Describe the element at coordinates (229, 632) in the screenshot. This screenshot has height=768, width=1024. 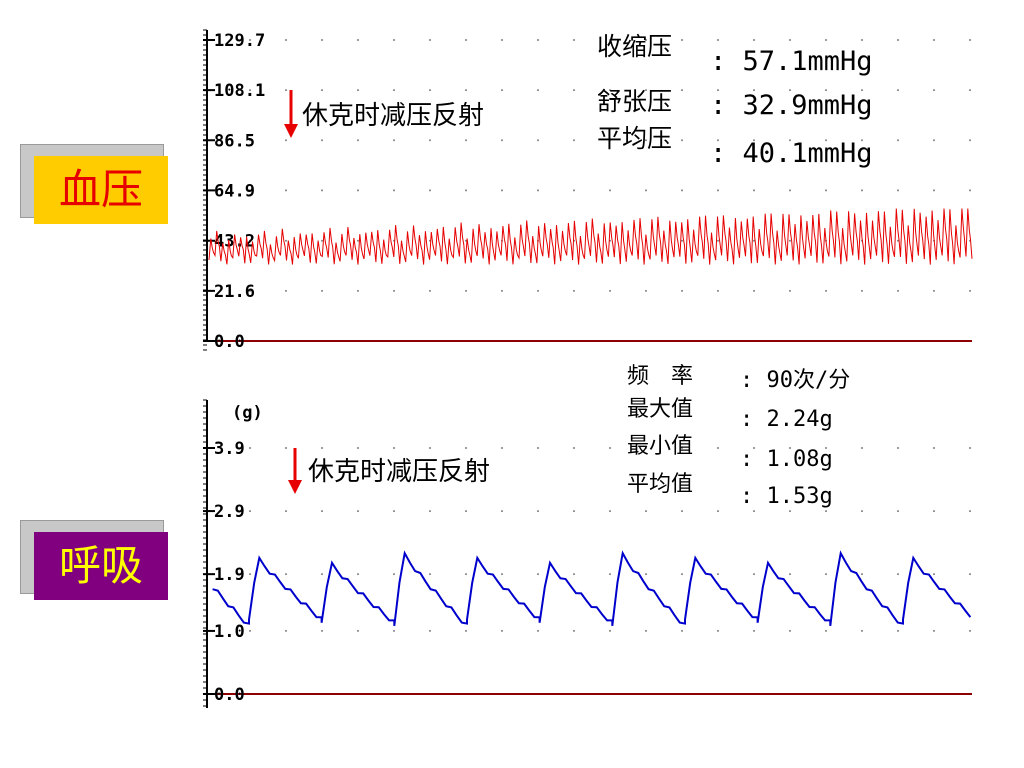
I see `y-tick-label: 1.0` at that location.